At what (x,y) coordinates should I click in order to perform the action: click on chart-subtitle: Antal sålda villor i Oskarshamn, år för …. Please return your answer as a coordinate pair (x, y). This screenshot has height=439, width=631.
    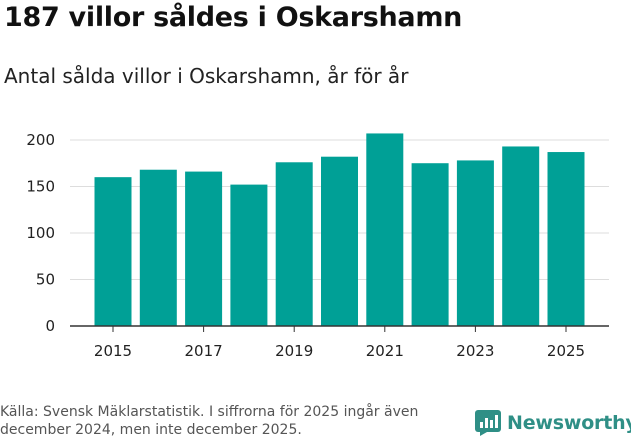
    Looking at the image, I should click on (206, 76).